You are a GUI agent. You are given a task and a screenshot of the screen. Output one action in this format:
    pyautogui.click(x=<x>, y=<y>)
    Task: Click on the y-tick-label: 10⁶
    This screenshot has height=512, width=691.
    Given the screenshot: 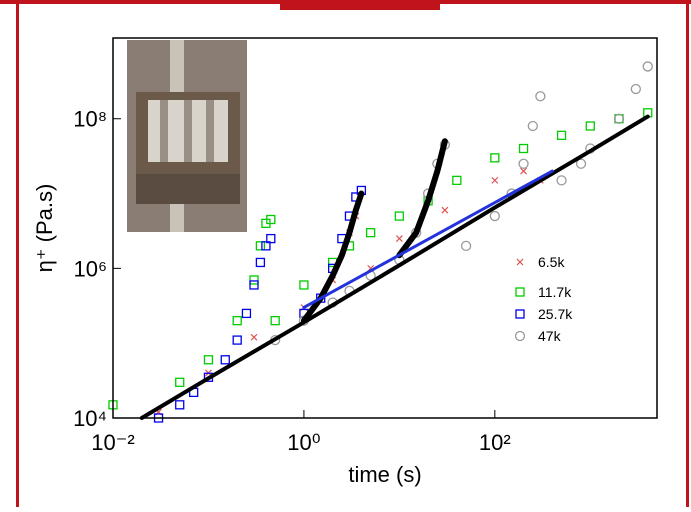 What is the action you would take?
    pyautogui.click(x=90, y=268)
    